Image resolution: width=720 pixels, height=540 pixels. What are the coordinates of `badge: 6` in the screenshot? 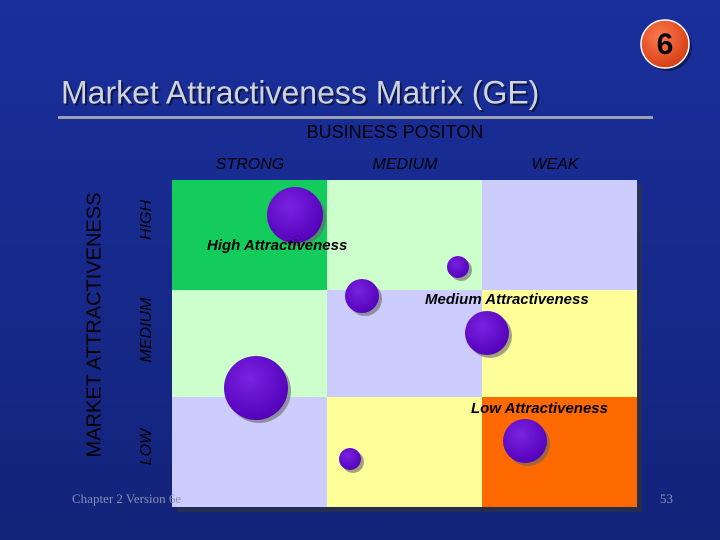 It's located at (666, 45).